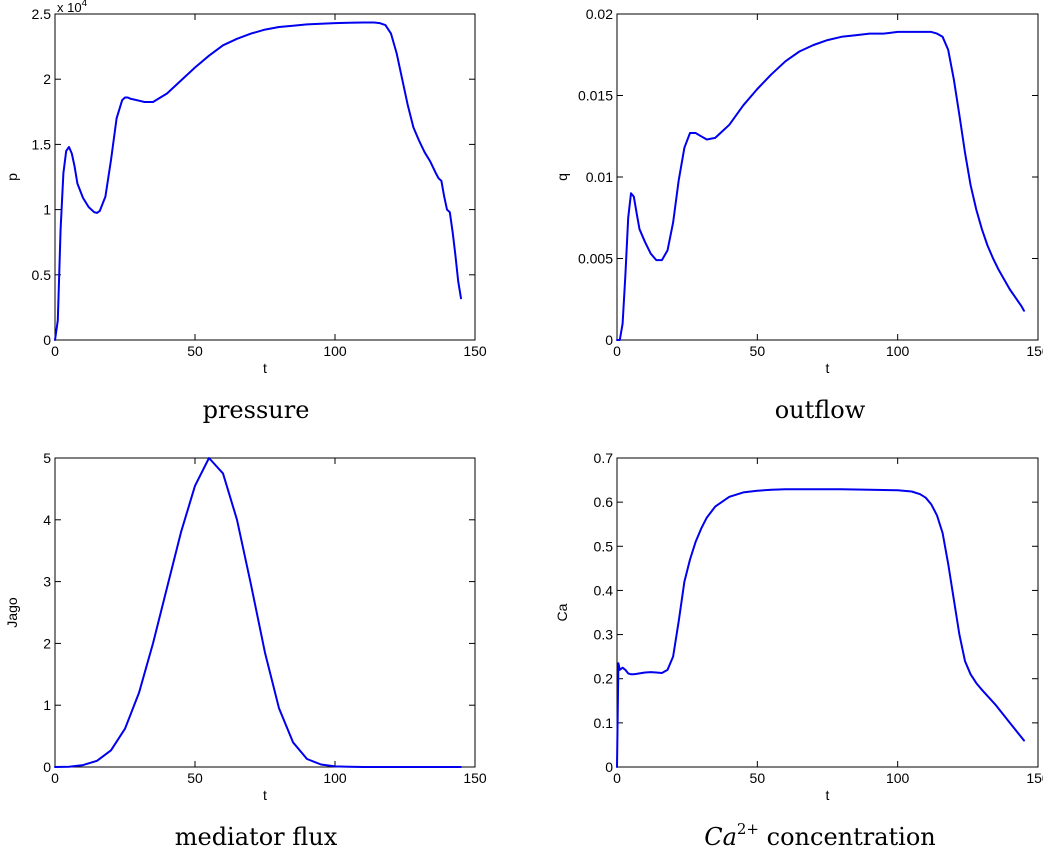 This screenshot has width=1043, height=853. What do you see at coordinates (12, 612) in the screenshot?
I see `y-axis-label: Jago` at bounding box center [12, 612].